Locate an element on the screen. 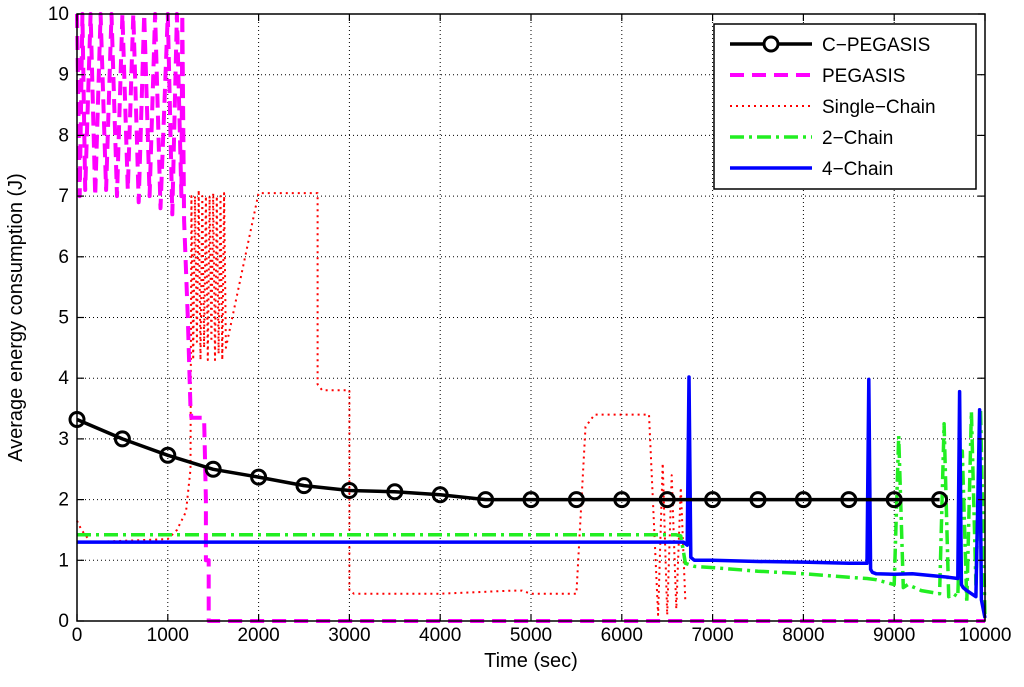 This screenshot has width=1024, height=687. y-axis-title: Average energy consumption (J) is located at coordinates (16, 317).